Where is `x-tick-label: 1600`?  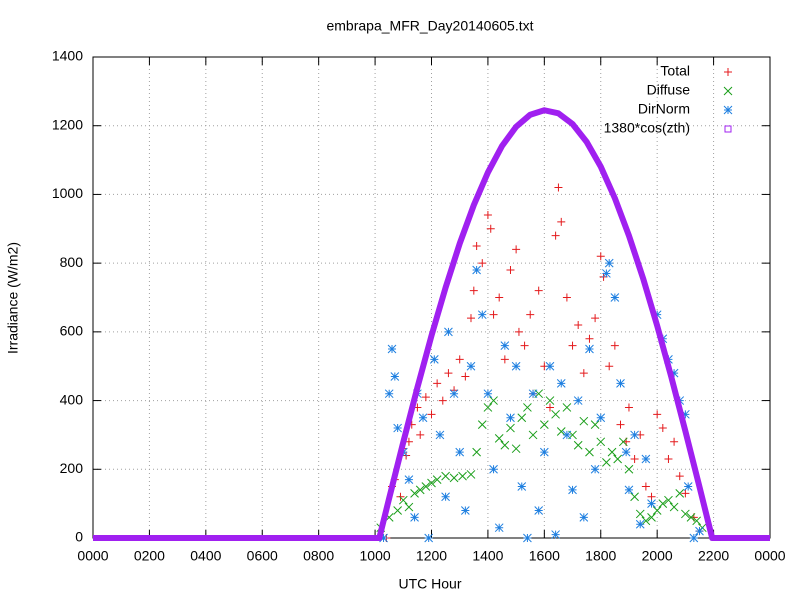 x-tick-label: 1600 is located at coordinates (544, 556).